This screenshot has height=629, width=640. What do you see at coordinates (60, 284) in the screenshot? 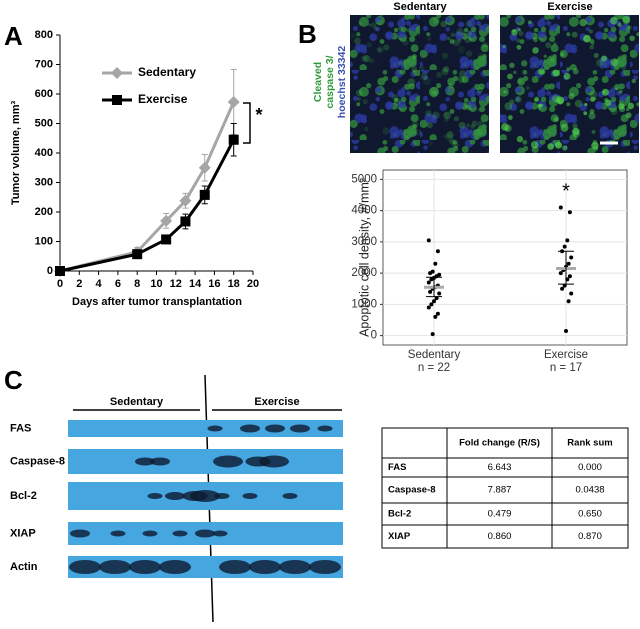
I see `x-tick-label: 0` at bounding box center [60, 284].